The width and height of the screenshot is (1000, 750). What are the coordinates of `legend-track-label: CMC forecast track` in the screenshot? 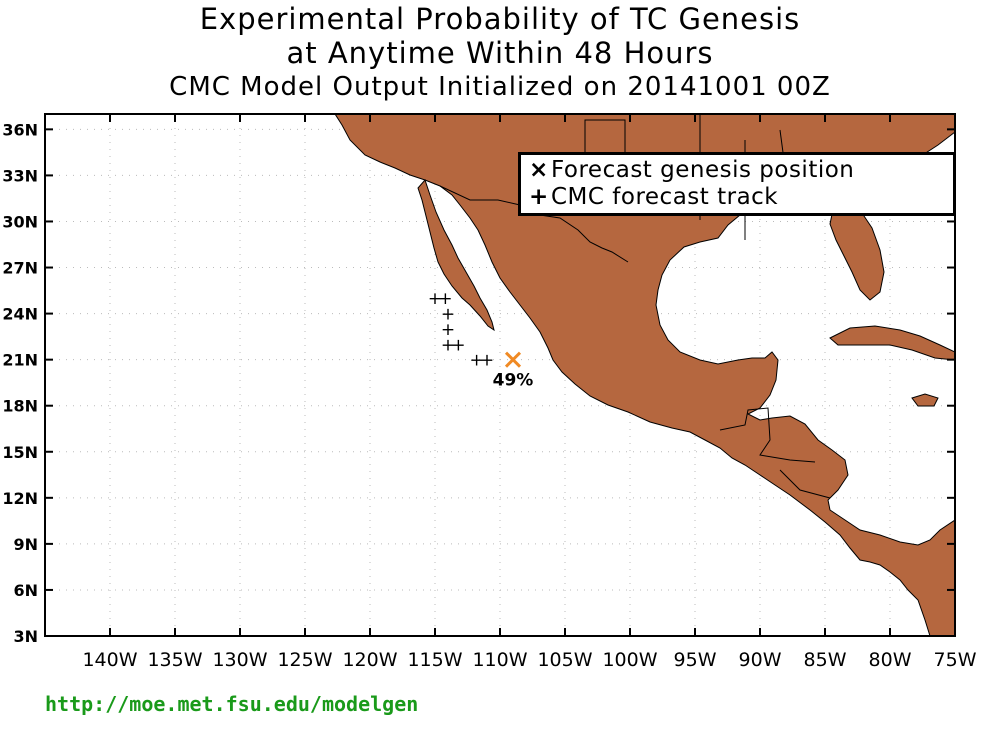 It's located at (665, 197).